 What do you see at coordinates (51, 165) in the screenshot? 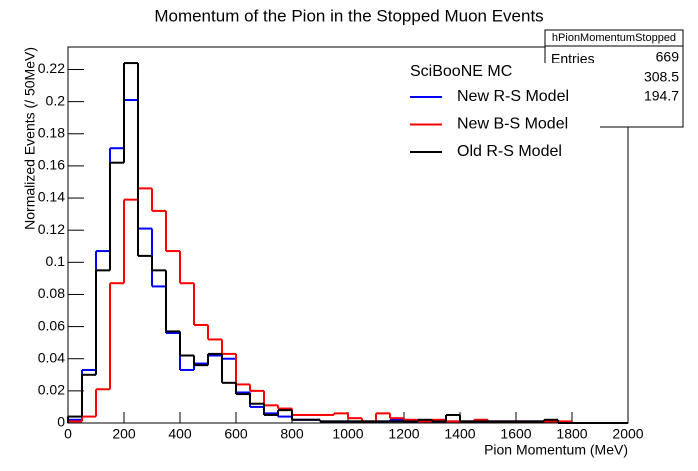
I see `y-tick-label: 0.16` at bounding box center [51, 165].